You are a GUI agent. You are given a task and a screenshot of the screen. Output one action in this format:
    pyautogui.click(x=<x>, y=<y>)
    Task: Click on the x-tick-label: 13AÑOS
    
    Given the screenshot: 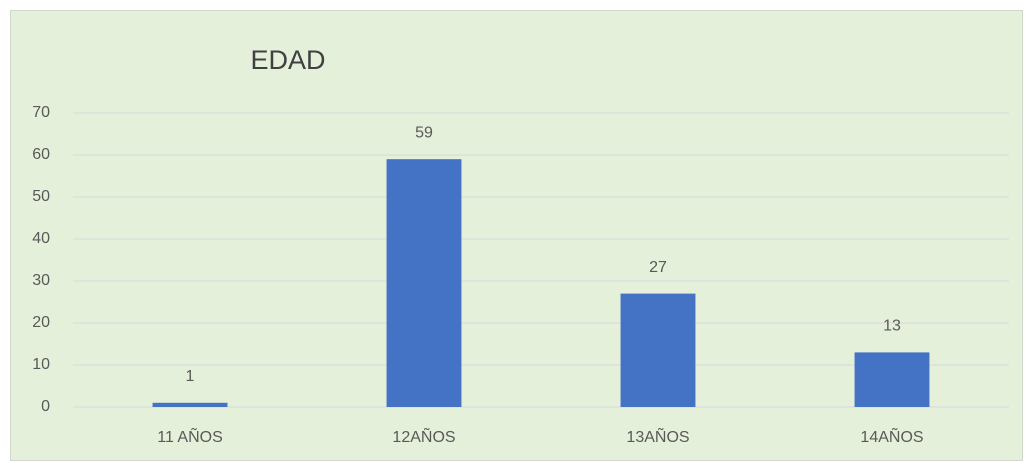 What is the action you would take?
    pyautogui.click(x=657, y=436)
    